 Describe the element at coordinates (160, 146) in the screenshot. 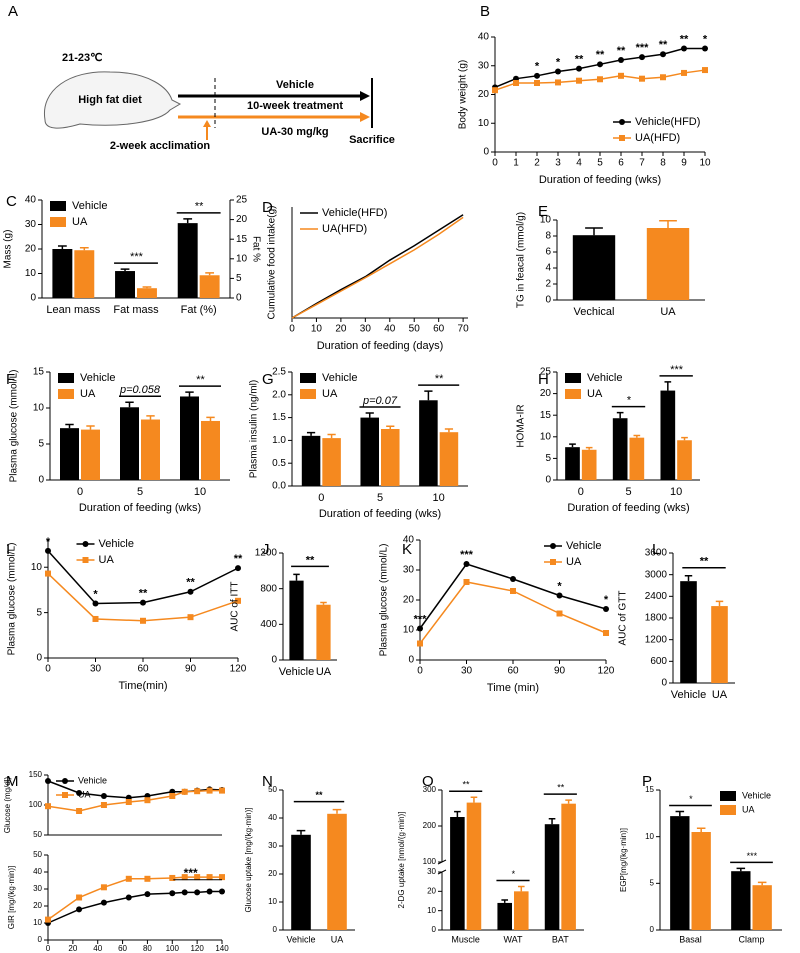

I see `acclimation-label: 2-week acclimation` at that location.